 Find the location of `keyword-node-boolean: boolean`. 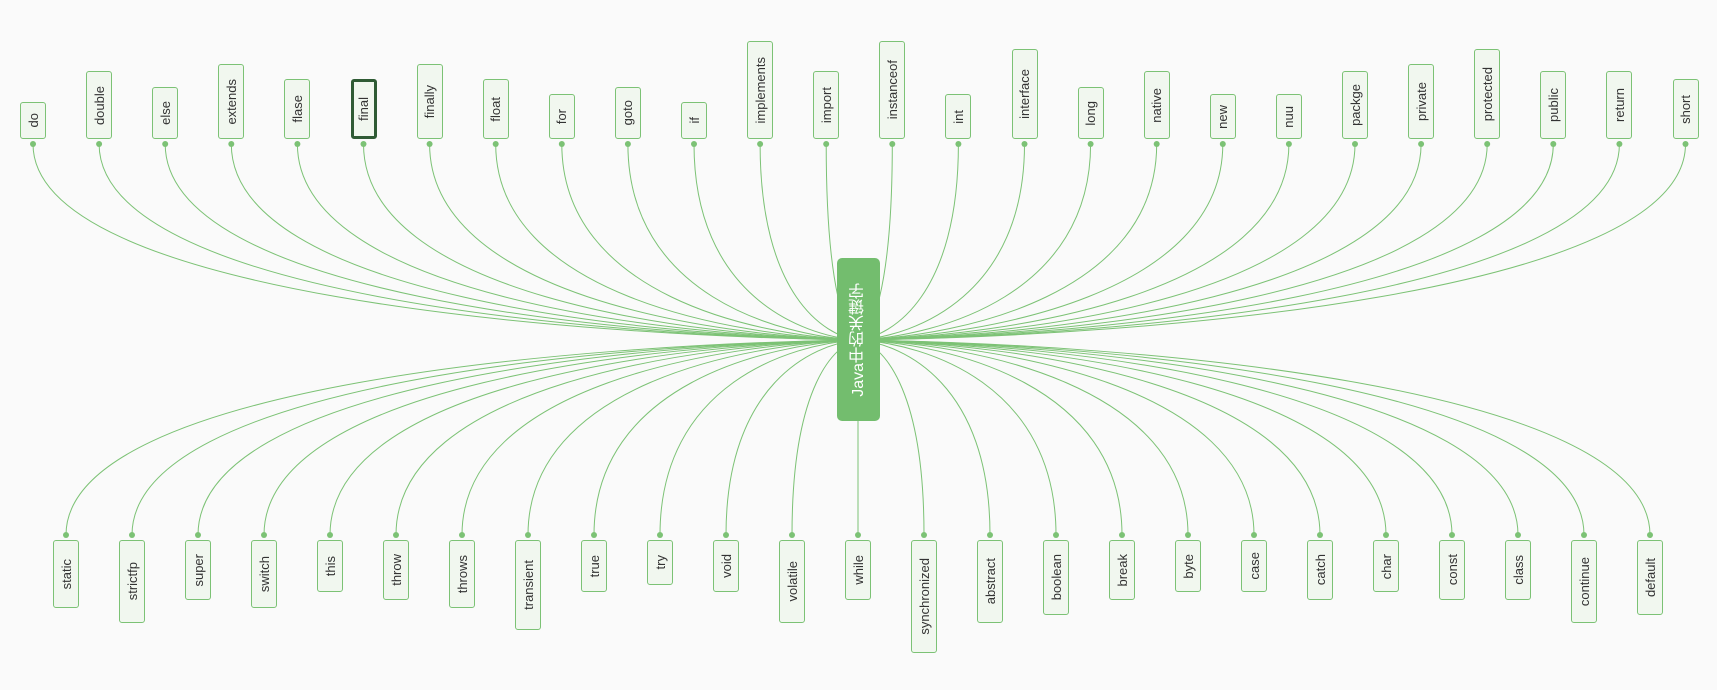

keyword-node-boolean: boolean is located at coordinates (1056, 578).